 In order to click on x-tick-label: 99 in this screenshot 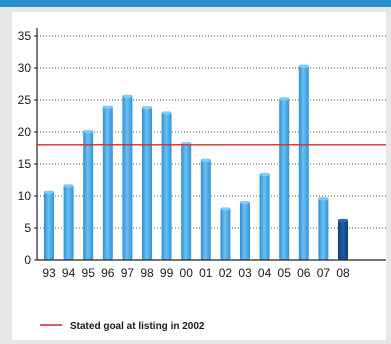, I will do `click(167, 273)`.